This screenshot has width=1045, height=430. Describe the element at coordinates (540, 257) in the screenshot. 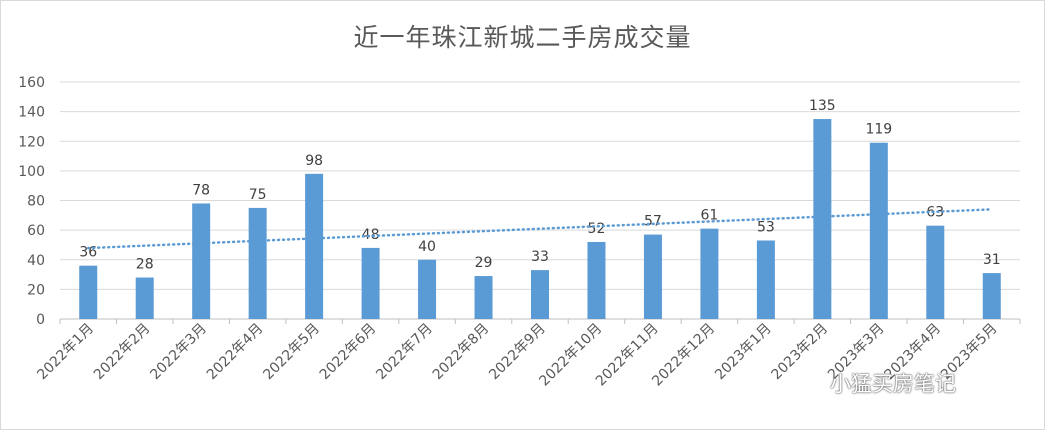

I see `data-label: 33` at that location.